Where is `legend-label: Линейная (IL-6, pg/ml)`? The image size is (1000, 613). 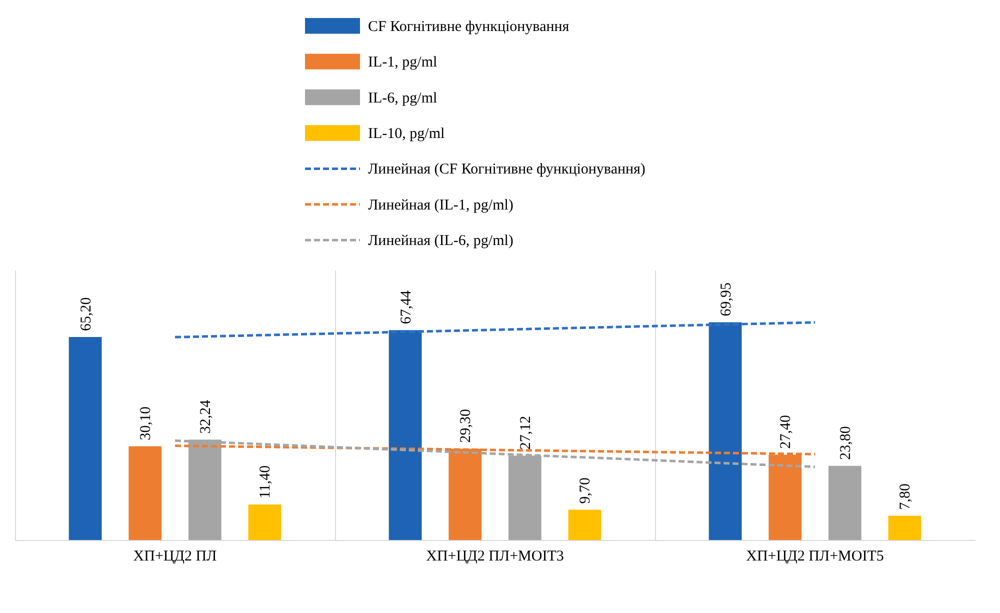
legend-label: Линейная (IL-6, pg/ml) is located at coordinates (441, 241).